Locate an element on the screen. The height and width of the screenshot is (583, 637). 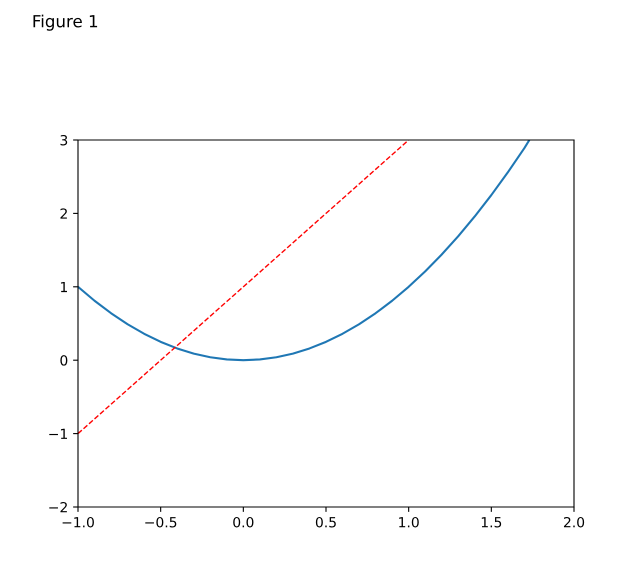
x-tick-label: 2.0 is located at coordinates (574, 522).